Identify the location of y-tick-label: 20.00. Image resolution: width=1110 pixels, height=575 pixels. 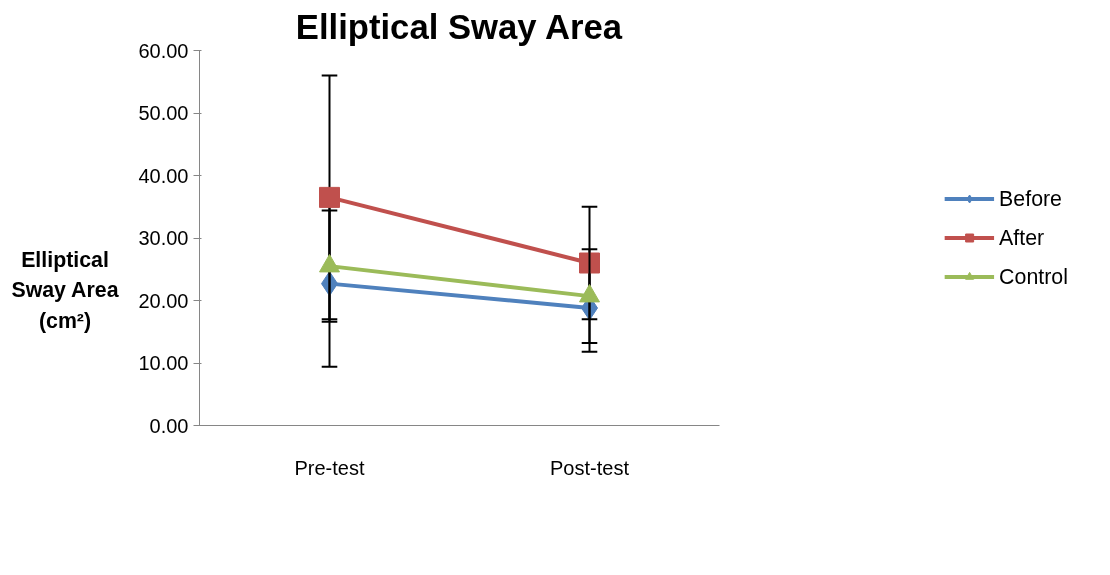
(163, 300).